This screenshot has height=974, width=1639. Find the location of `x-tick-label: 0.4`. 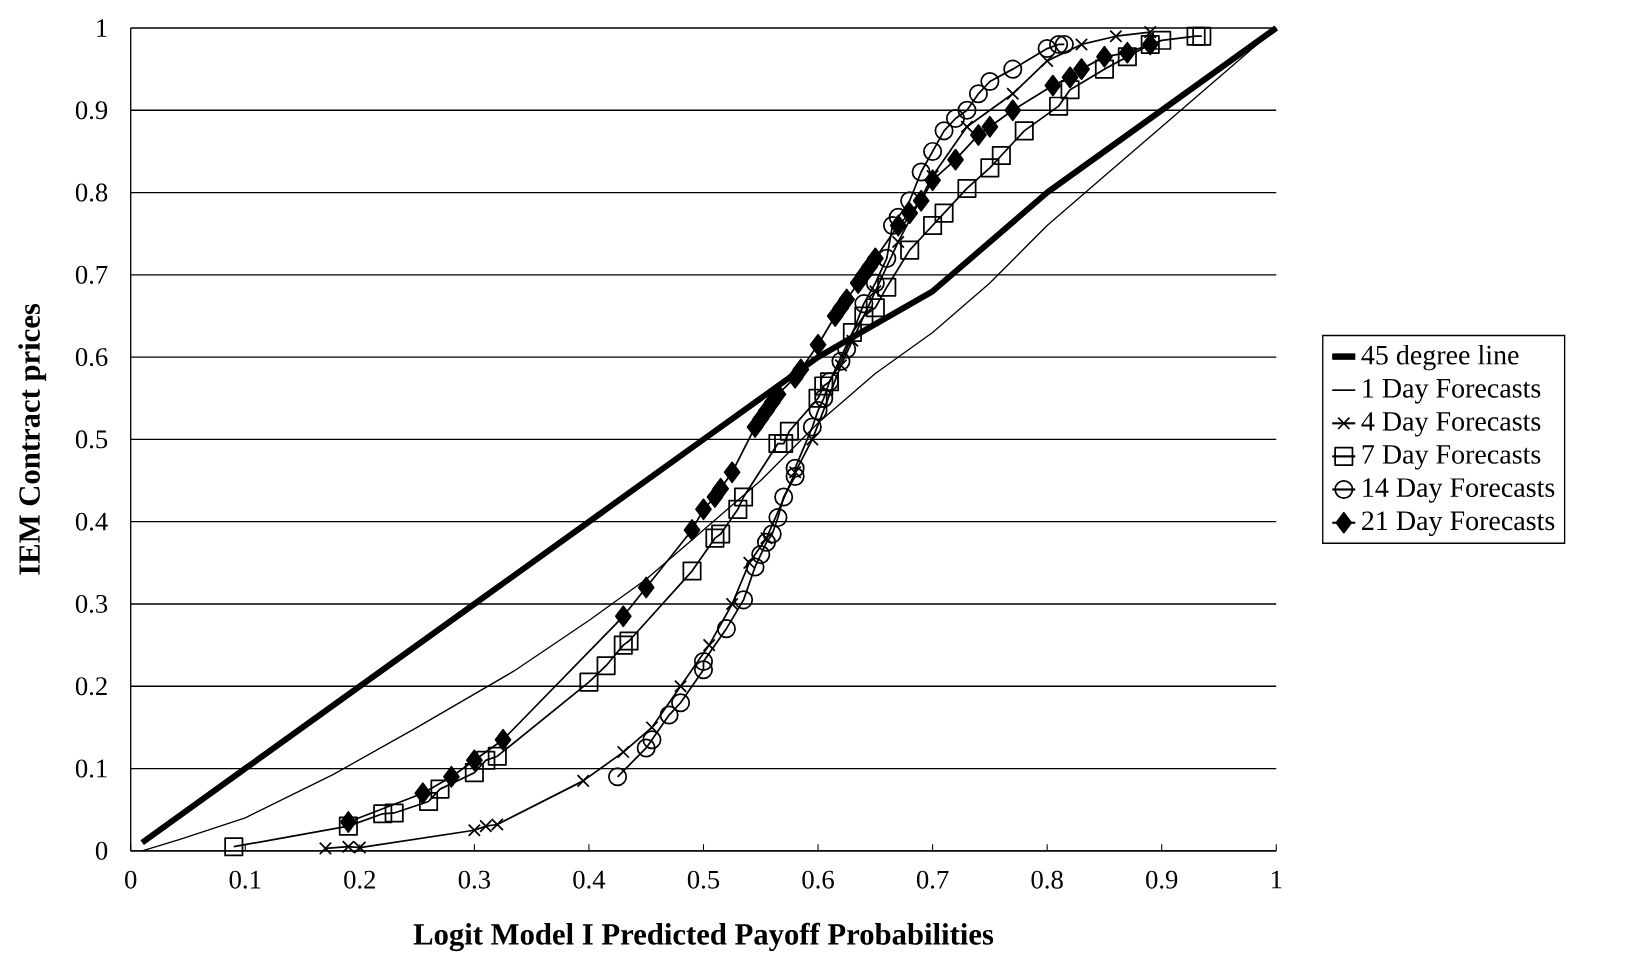

x-tick-label: 0.4 is located at coordinates (589, 879).